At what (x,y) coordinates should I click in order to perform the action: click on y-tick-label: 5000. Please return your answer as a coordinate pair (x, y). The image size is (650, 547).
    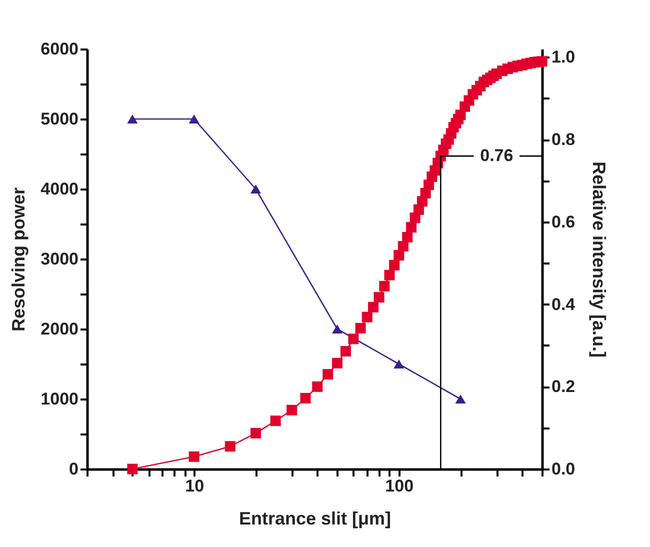
    Looking at the image, I should click on (59, 119).